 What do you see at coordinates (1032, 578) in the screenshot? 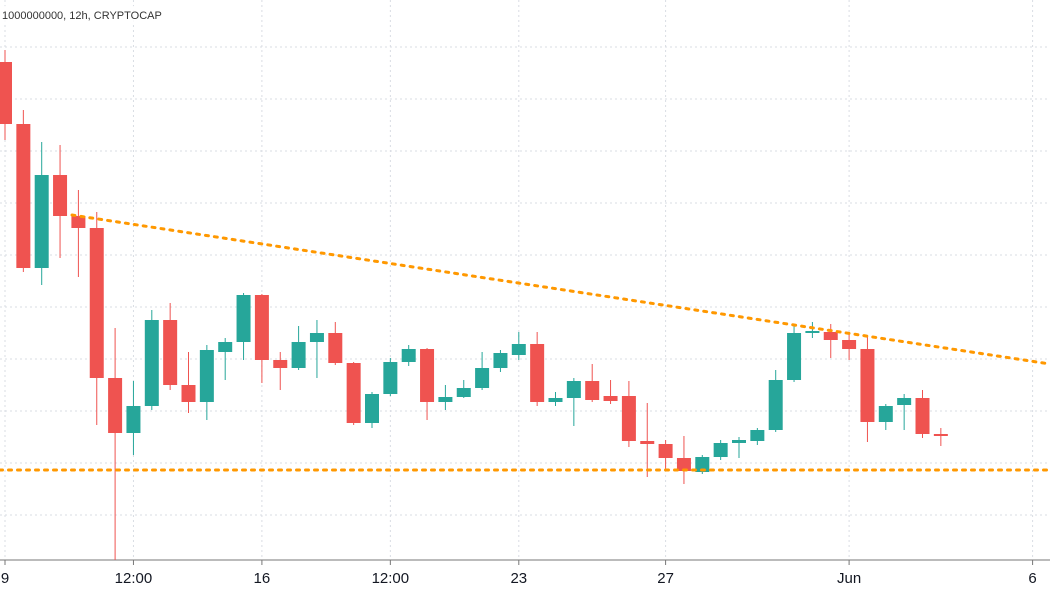
I see `x-tick-label: 6` at bounding box center [1032, 578].